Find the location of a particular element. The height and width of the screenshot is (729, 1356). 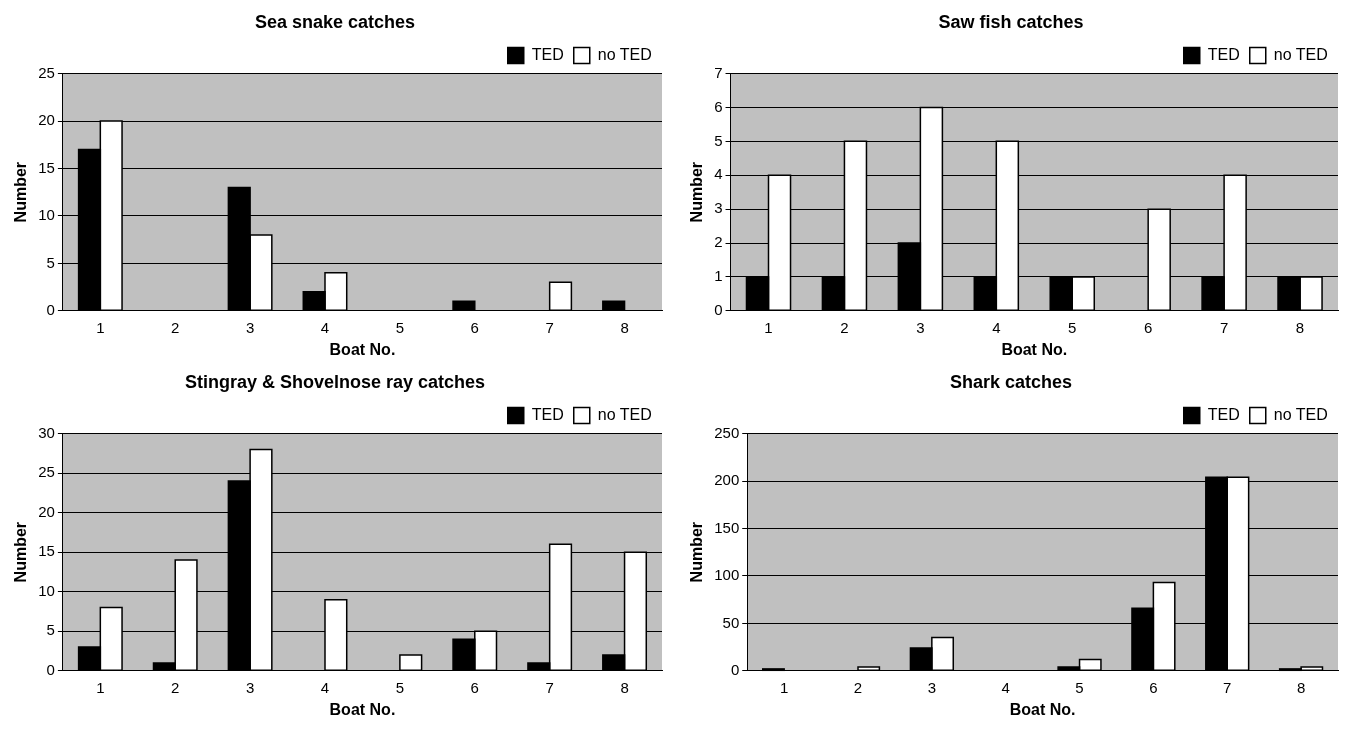

y-tick-label: 3 is located at coordinates (718, 208).